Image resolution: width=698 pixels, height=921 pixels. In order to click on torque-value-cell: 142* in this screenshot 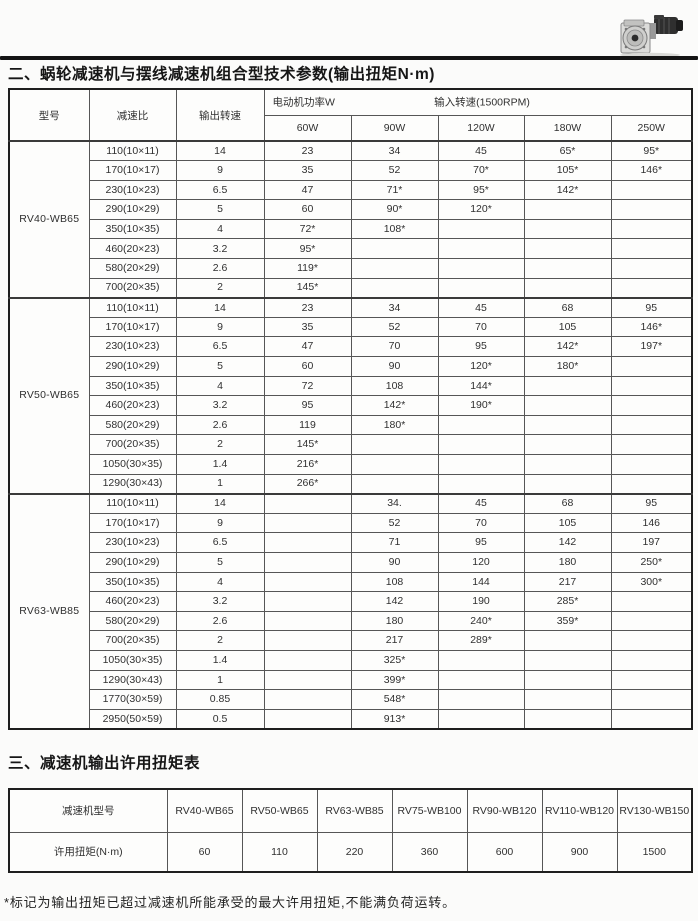, I will do `click(567, 347)`.